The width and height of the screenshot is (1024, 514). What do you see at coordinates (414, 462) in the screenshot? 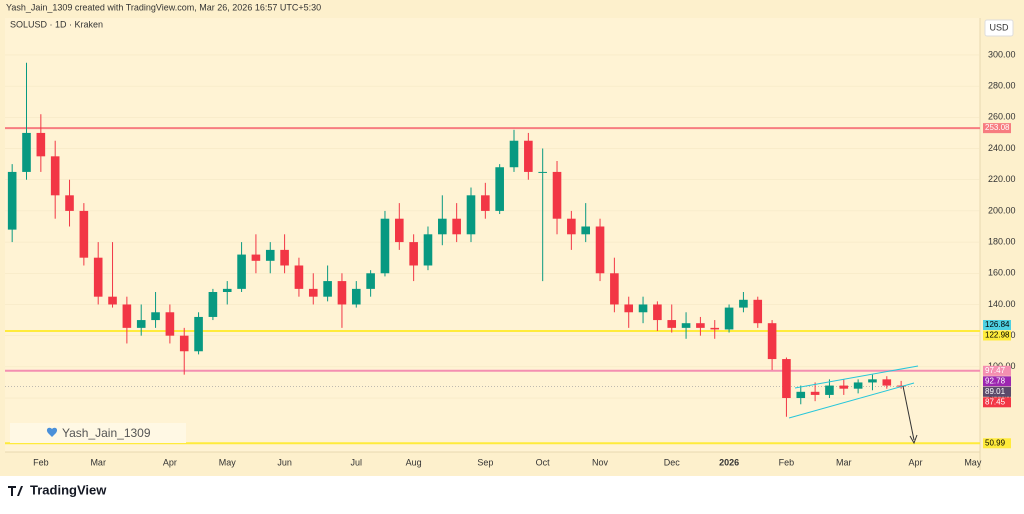
I see `x-tick-label: Aug` at bounding box center [414, 462].